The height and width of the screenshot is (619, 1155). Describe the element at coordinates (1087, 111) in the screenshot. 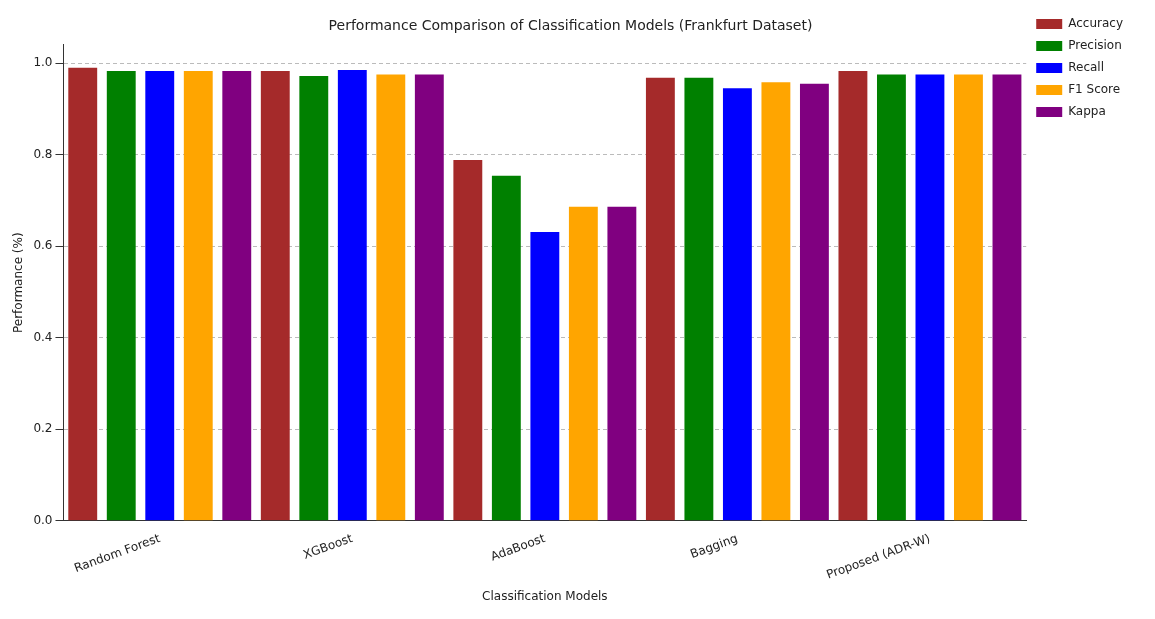

I see `legend-label: Kappa` at that location.